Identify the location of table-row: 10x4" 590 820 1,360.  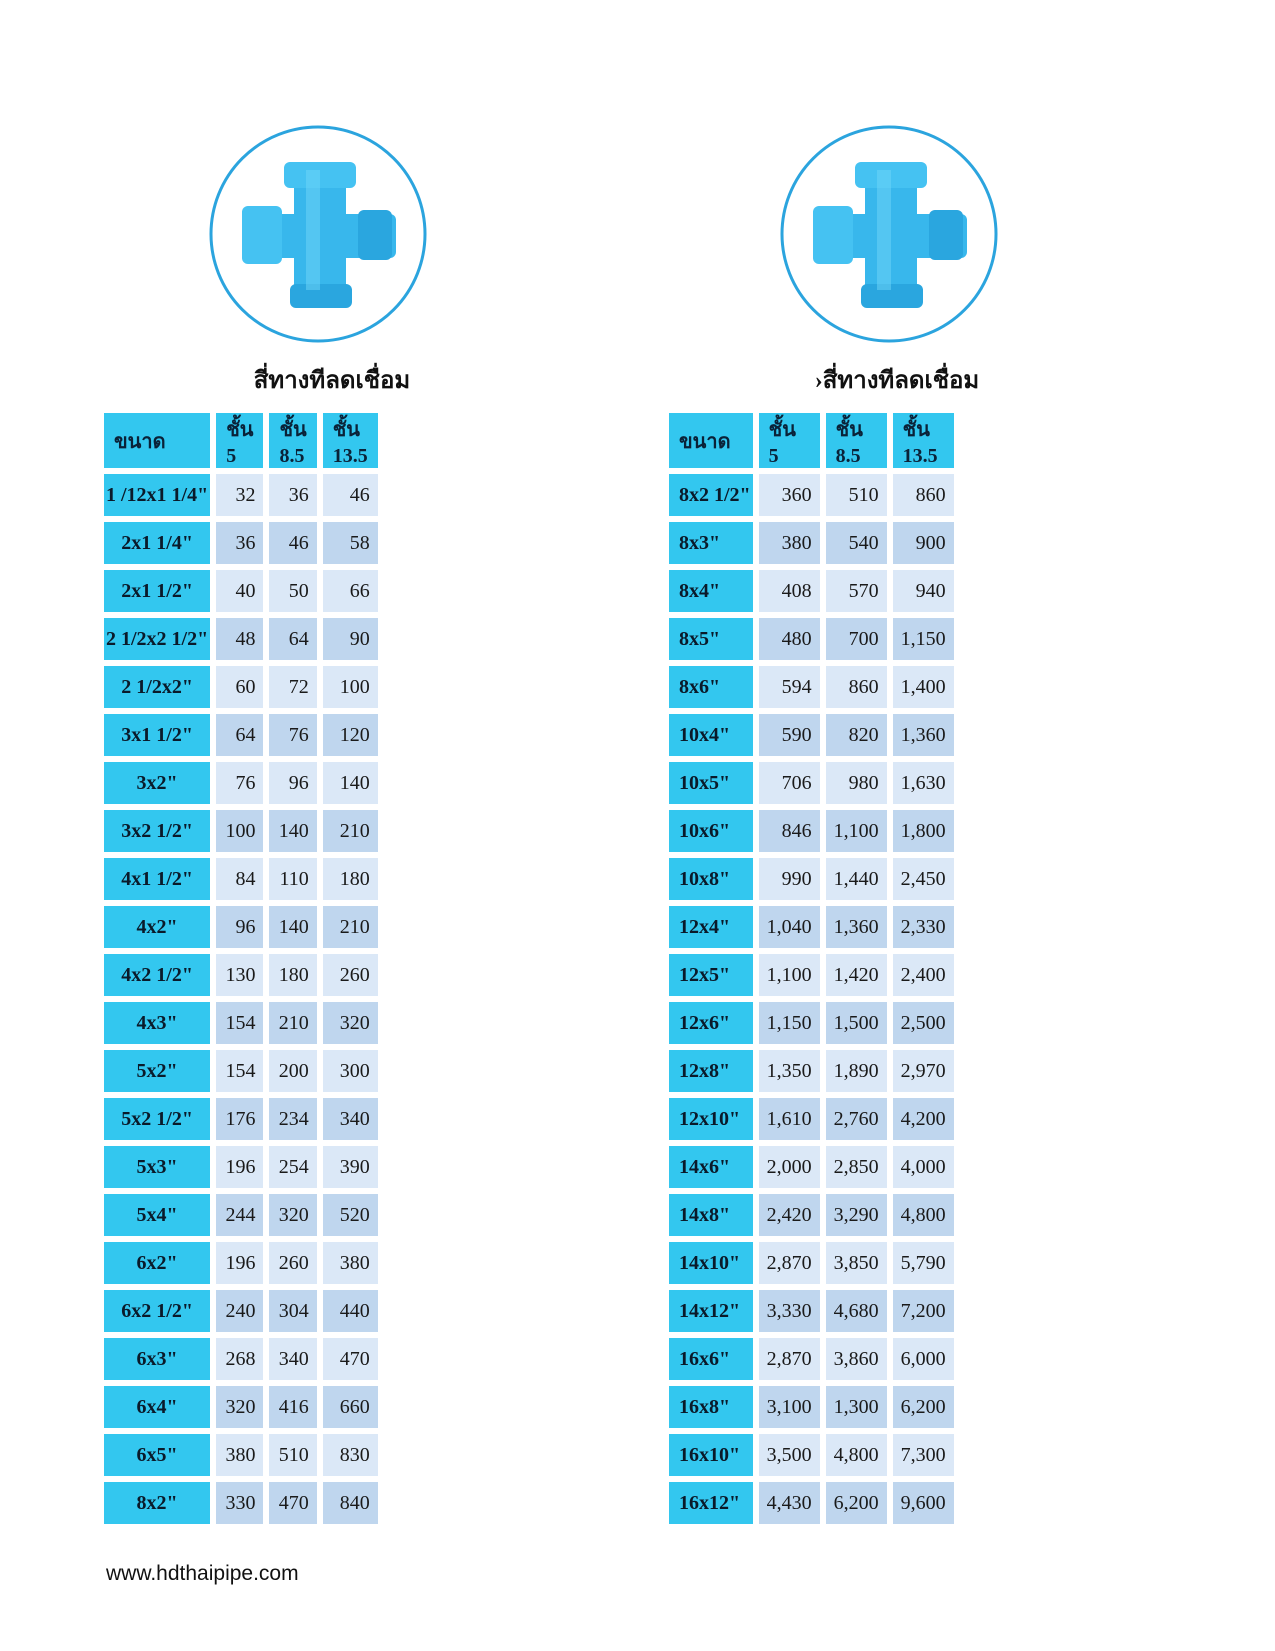
(811, 735).